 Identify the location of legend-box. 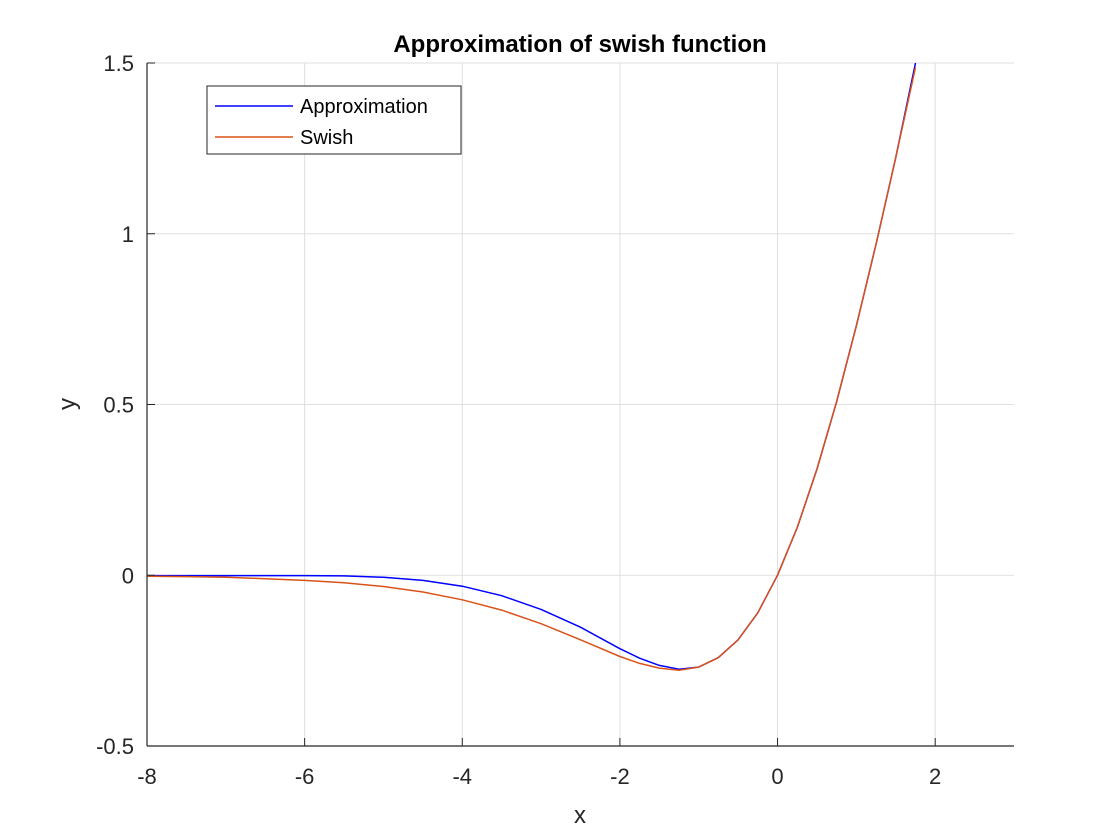
(334, 120).